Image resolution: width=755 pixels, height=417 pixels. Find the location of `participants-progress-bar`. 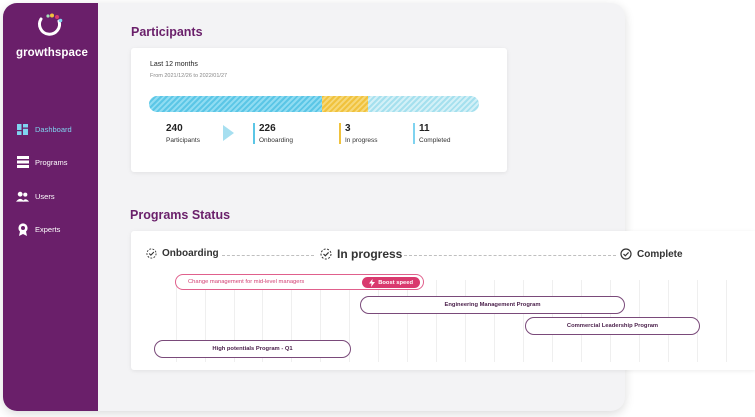

participants-progress-bar is located at coordinates (314, 104).